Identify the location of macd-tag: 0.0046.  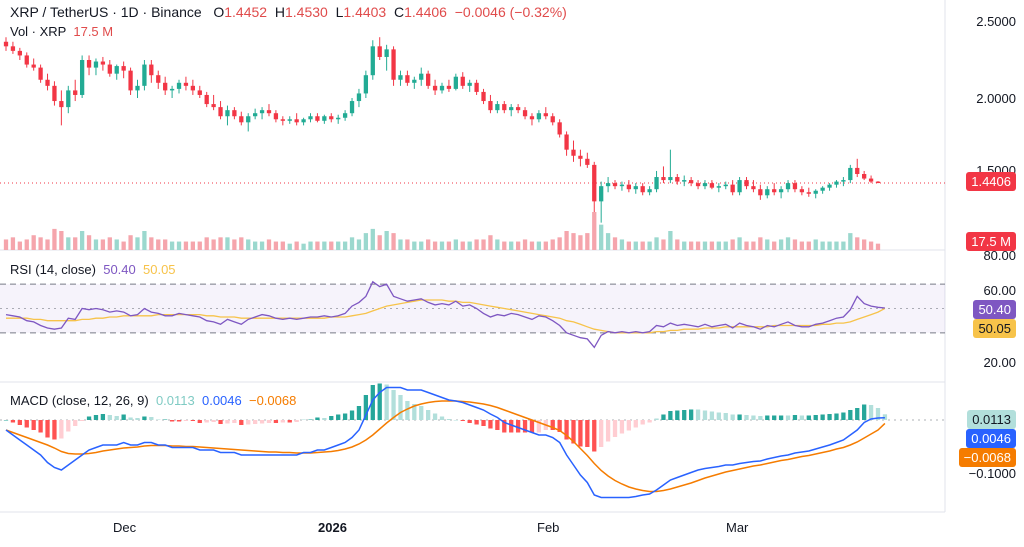
(991, 438).